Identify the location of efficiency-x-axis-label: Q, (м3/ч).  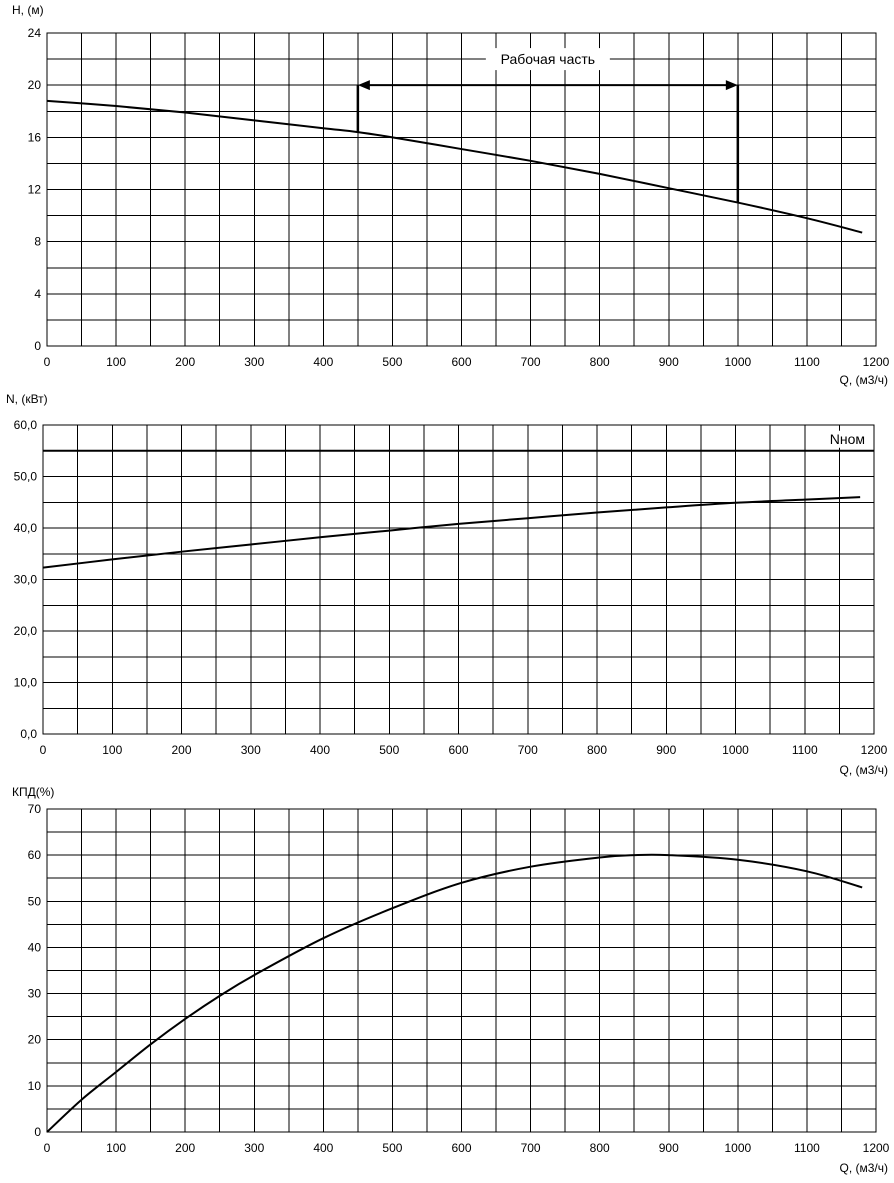
(863, 1168).